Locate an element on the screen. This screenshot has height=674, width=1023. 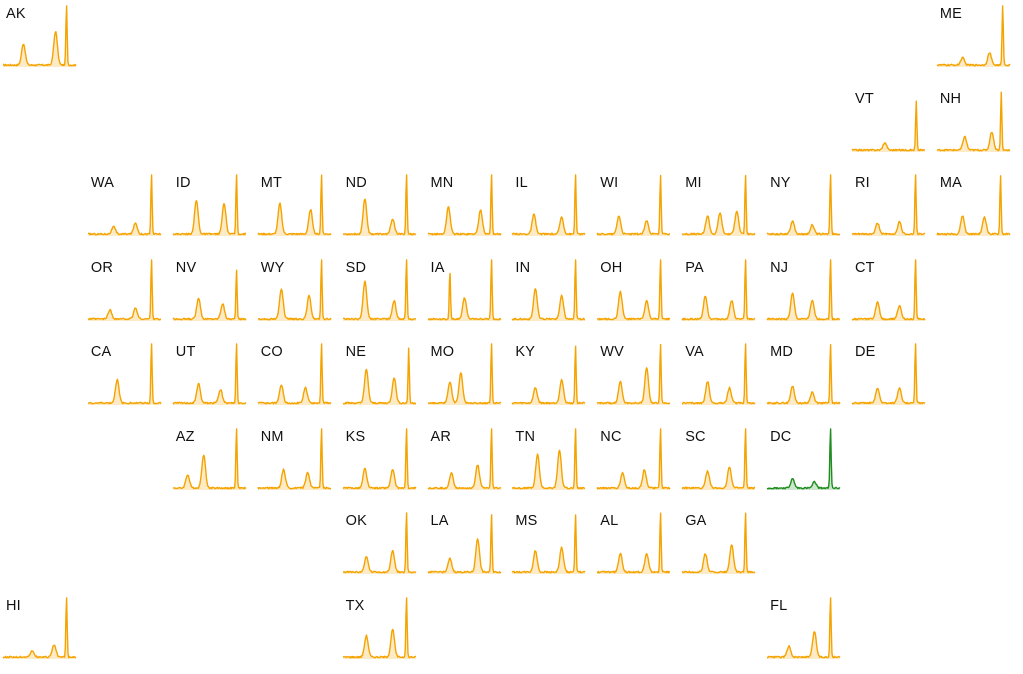
state-tile-de: DE is located at coordinates (888, 374).